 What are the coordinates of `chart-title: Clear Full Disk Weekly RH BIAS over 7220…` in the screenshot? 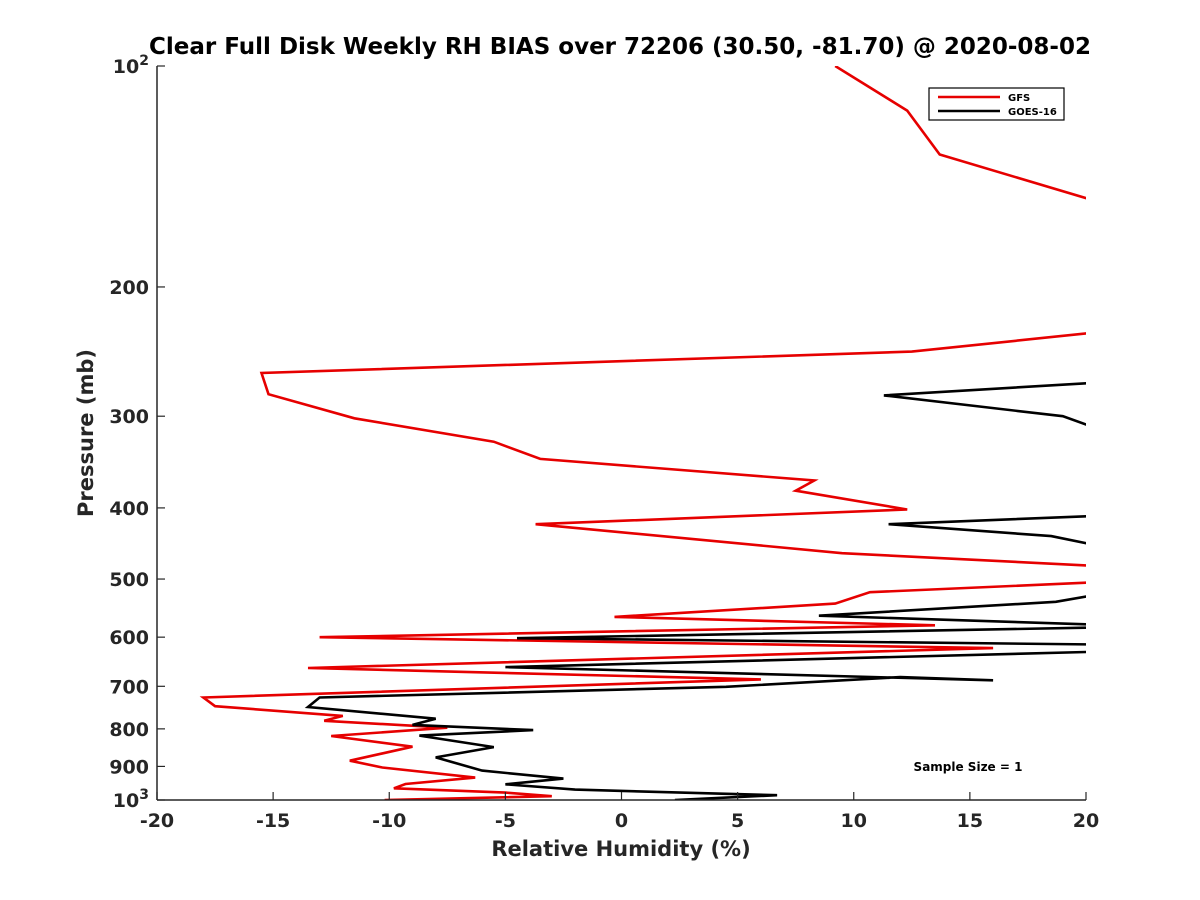 It's located at (620, 47).